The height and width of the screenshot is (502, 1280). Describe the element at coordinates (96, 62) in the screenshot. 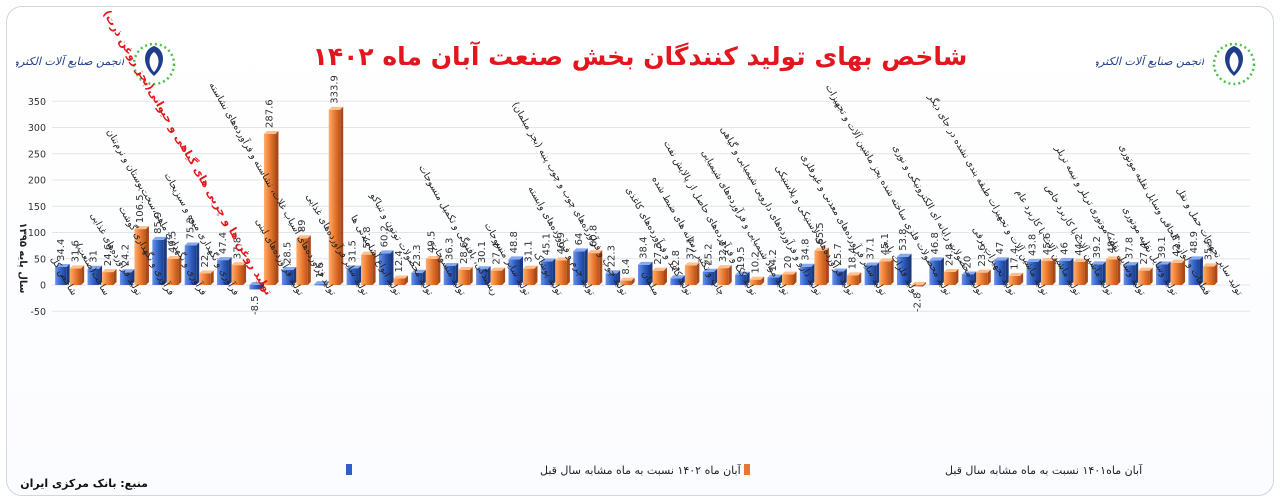

I see `logo-left: انجمن صنایع آلات الکترونیک ایران` at that location.